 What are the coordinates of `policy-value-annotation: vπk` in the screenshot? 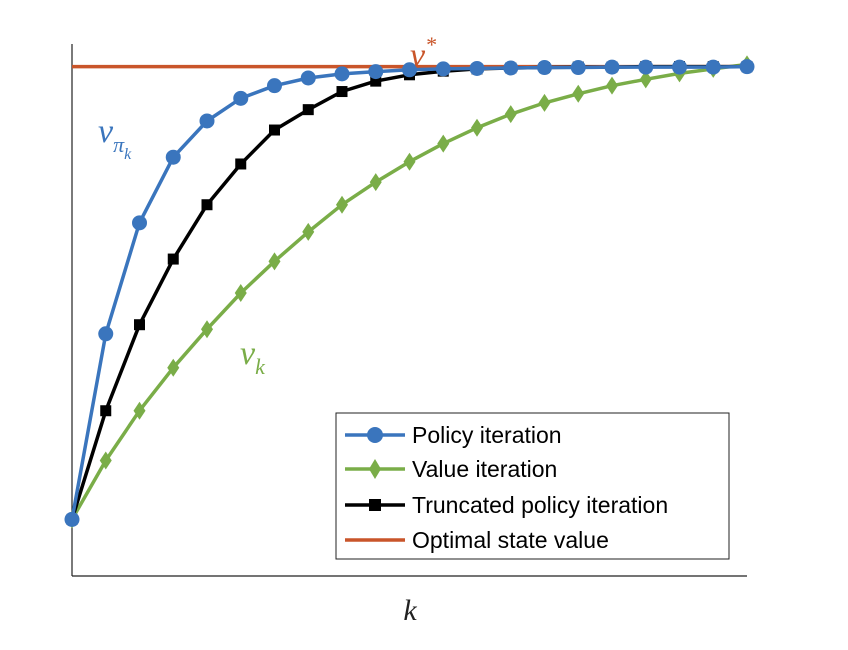 It's located at (115, 138).